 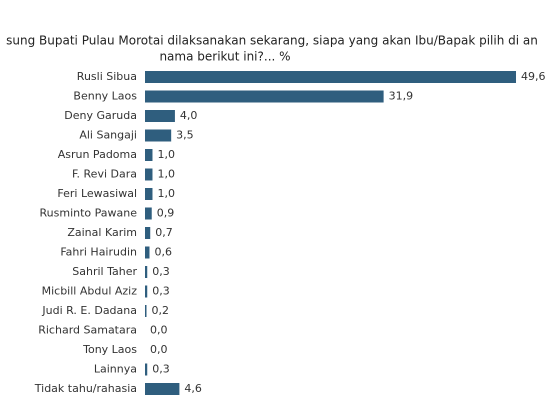 What do you see at coordinates (164, 232) in the screenshot?
I see `value-label: 0,7` at bounding box center [164, 232].